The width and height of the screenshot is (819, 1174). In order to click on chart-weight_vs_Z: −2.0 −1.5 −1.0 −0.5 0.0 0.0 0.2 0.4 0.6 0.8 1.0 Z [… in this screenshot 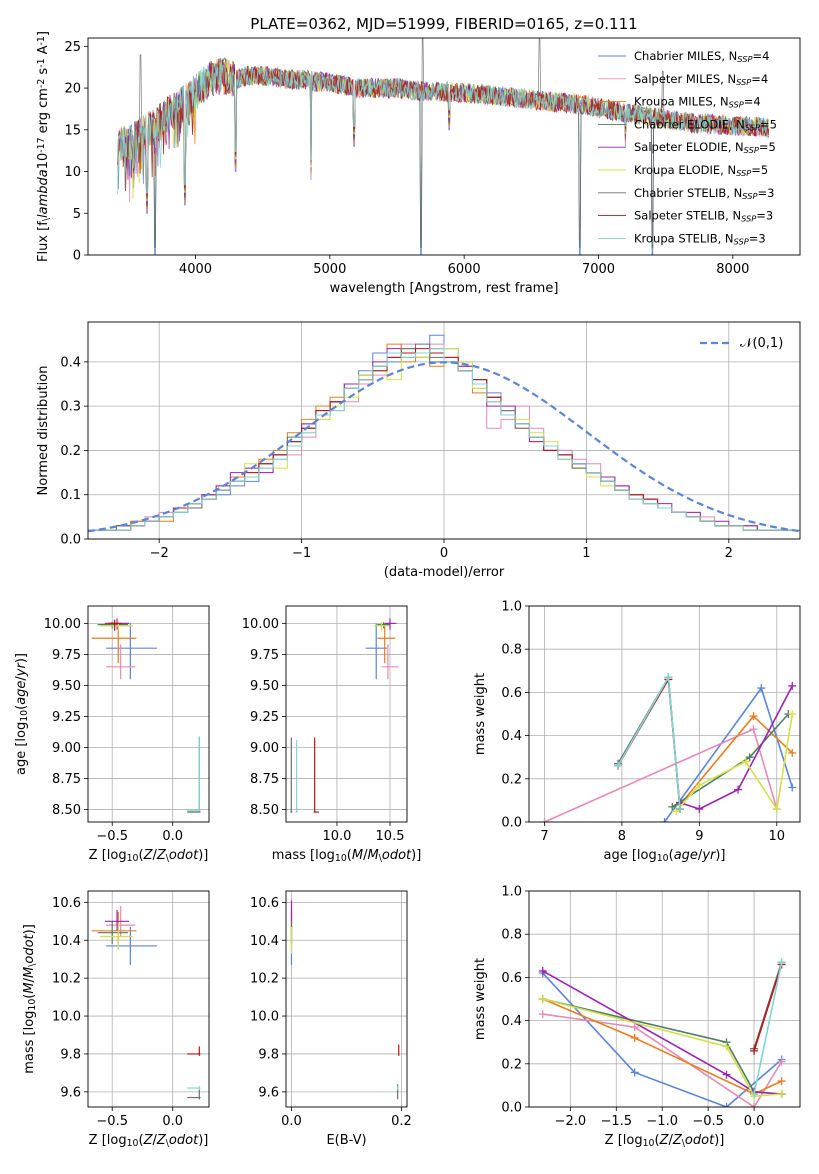, I will do `click(637, 1017)`.